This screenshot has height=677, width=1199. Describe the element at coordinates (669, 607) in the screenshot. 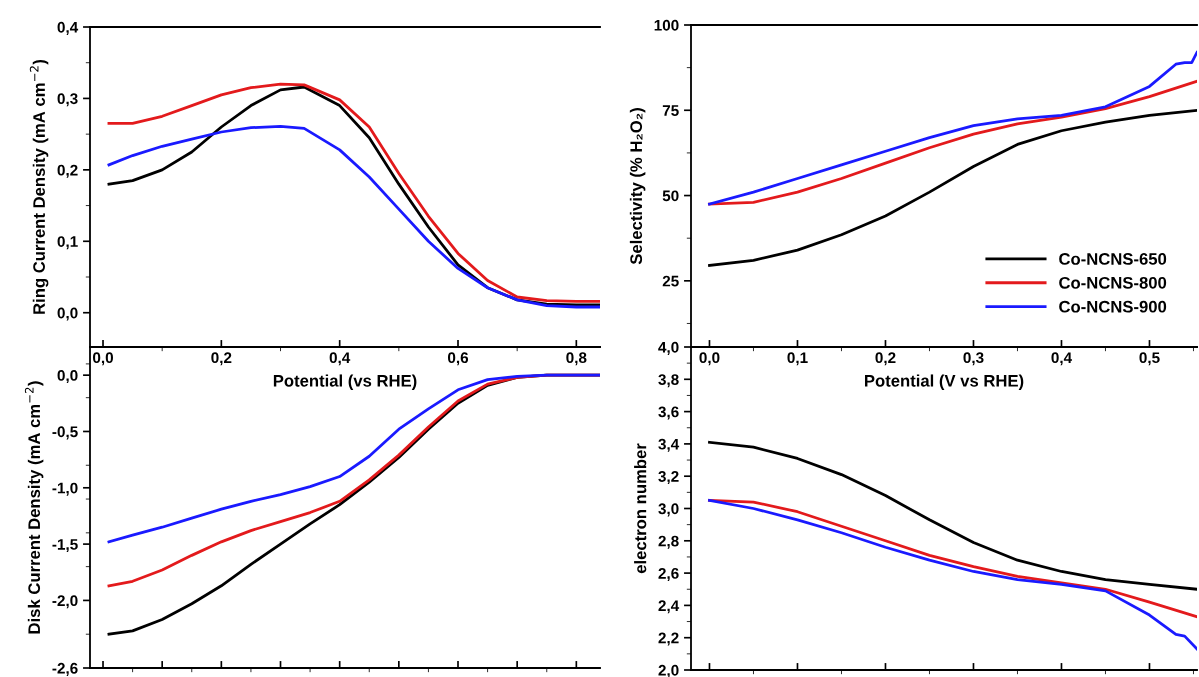

I see `y-tick-label: 2,4` at that location.